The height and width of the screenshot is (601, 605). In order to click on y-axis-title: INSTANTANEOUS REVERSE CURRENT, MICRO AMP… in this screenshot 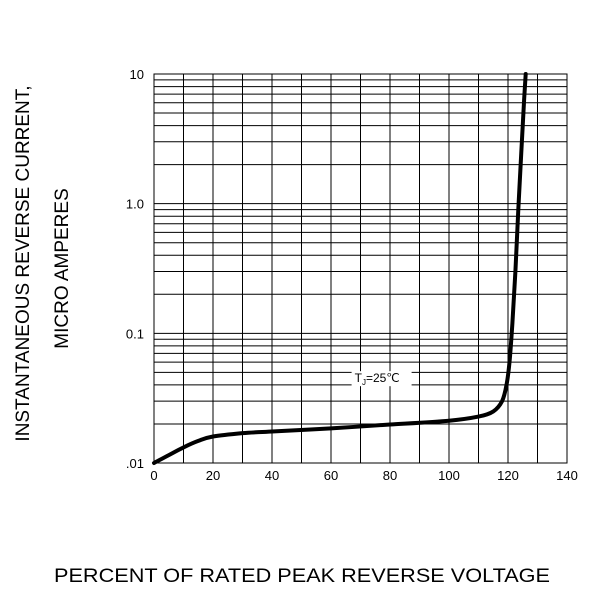, I will do `click(43, 263)`.